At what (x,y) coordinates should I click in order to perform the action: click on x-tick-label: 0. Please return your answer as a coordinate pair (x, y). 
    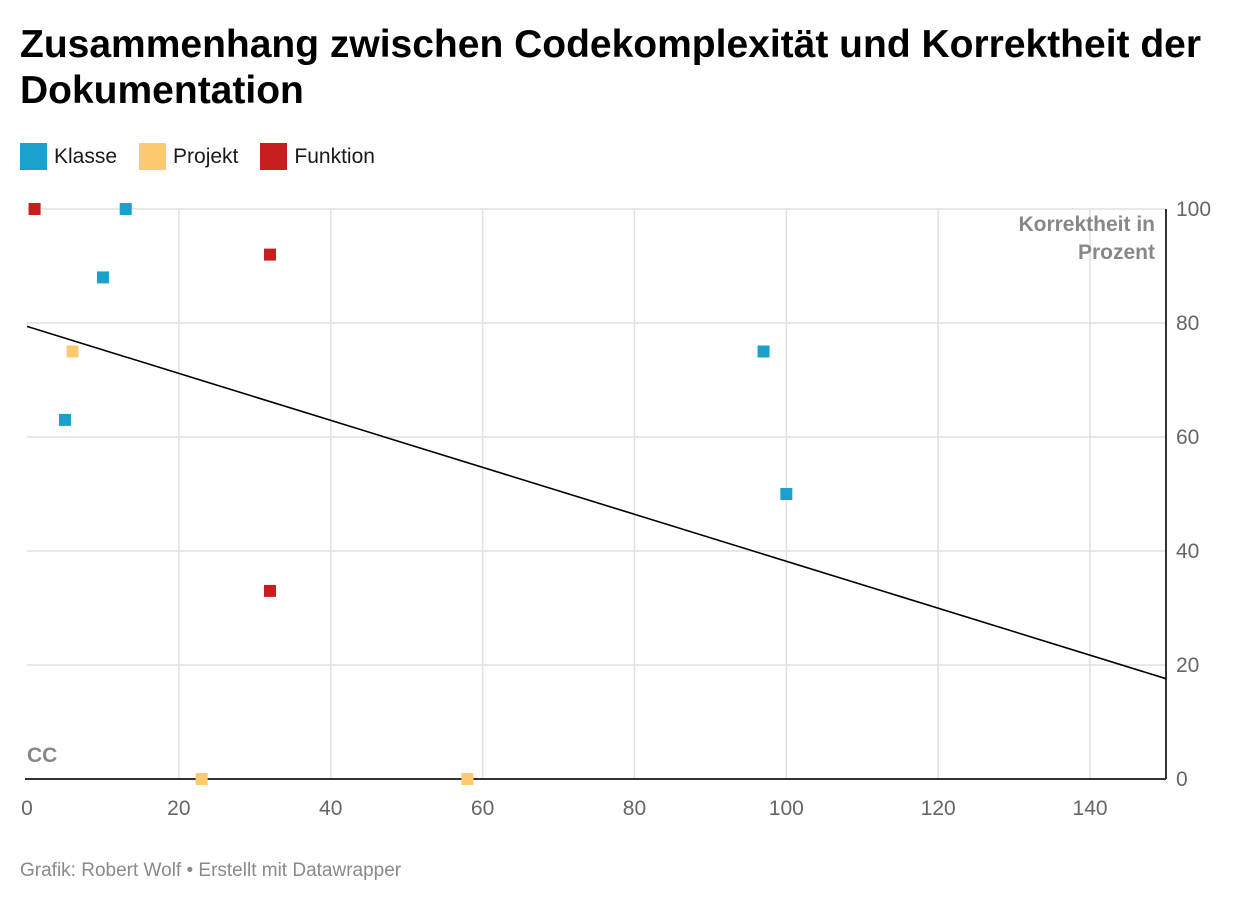
    Looking at the image, I should click on (27, 808).